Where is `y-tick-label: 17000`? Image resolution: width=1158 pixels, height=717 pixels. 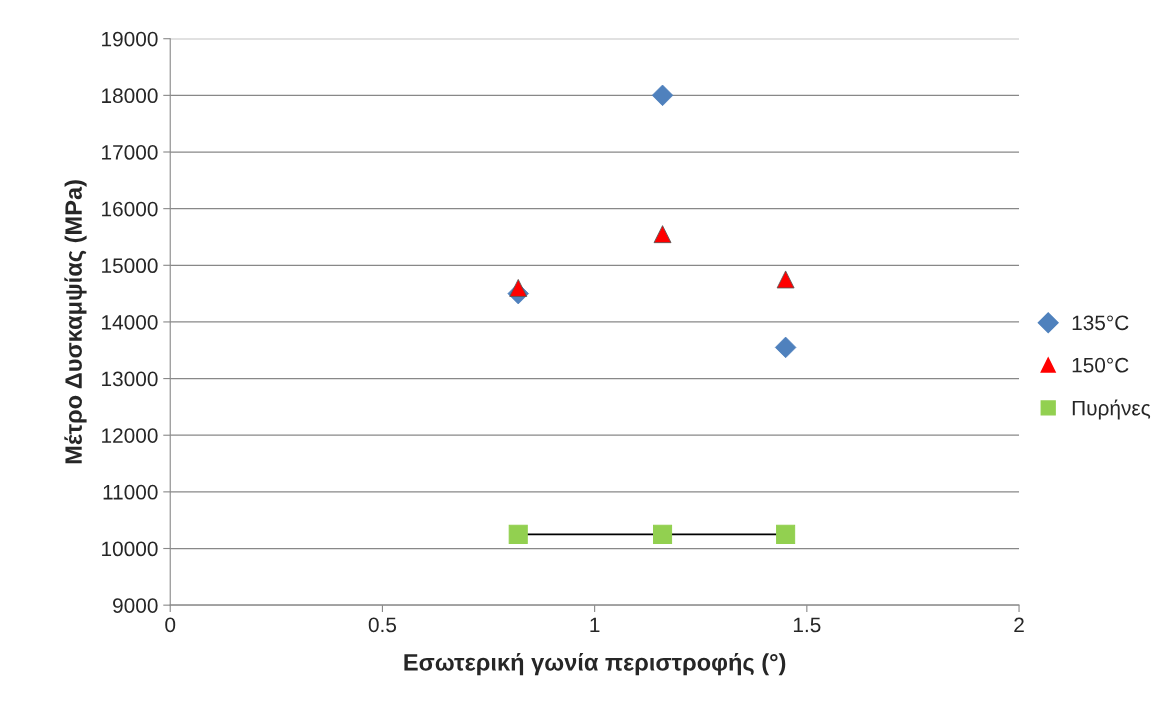
y-tick-label: 17000 is located at coordinates (130, 152).